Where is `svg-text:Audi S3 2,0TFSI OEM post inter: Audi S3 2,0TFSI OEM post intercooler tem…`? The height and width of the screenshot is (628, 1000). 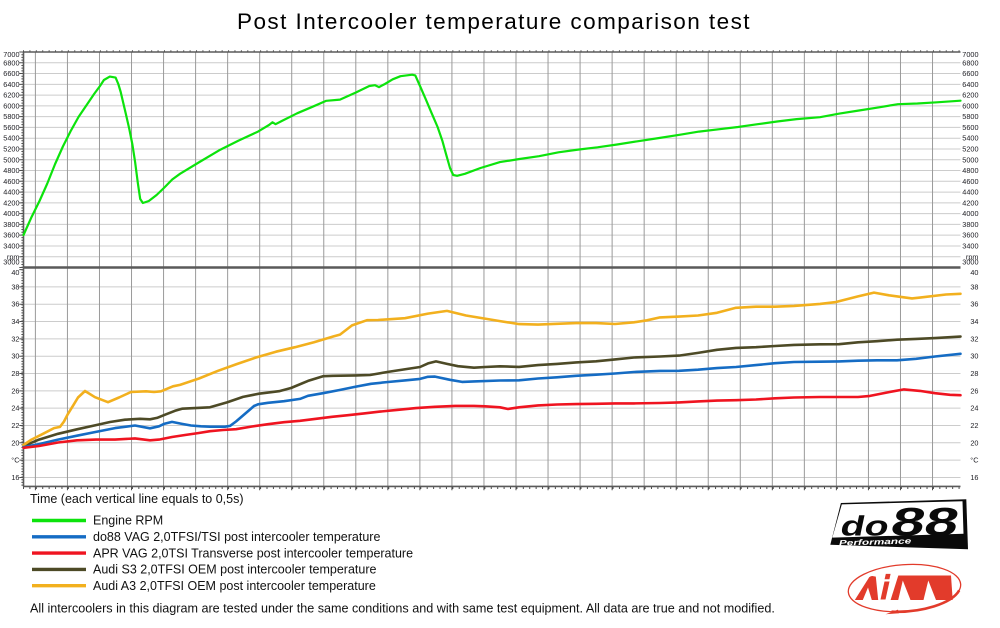
svg-text:Audi S3 2,0TFSI OEM post inter: Audi S3 2,0TFSI OEM post intercooler tem… is located at coordinates (235, 570).